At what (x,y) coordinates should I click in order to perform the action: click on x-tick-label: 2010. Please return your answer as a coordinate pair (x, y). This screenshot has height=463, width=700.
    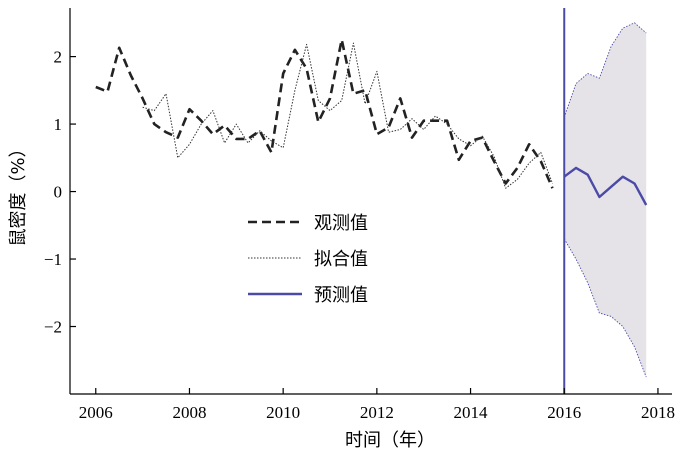
    Looking at the image, I should click on (283, 412).